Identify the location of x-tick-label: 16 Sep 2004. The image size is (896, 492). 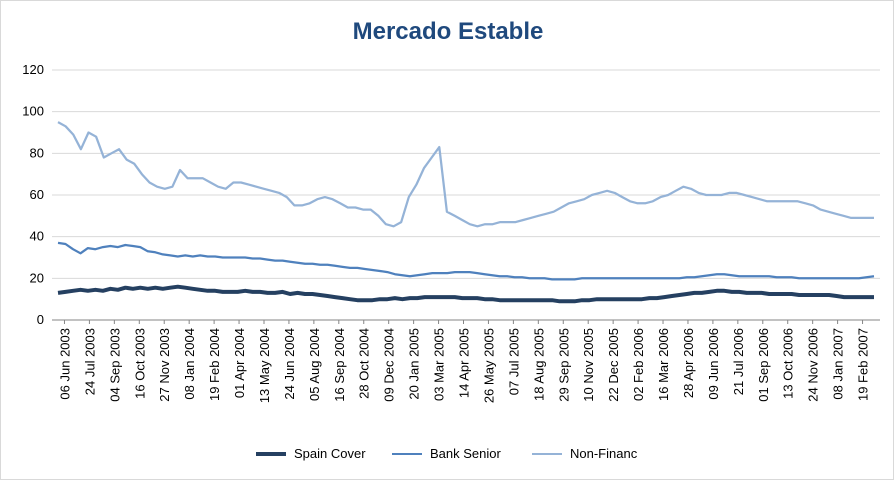
(339, 365).